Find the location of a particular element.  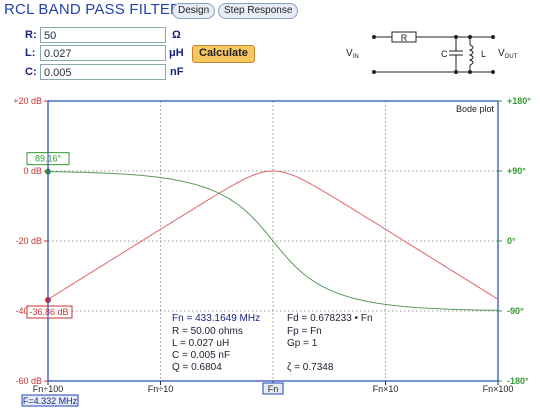

right-tick-label: -90° is located at coordinates (515, 311).